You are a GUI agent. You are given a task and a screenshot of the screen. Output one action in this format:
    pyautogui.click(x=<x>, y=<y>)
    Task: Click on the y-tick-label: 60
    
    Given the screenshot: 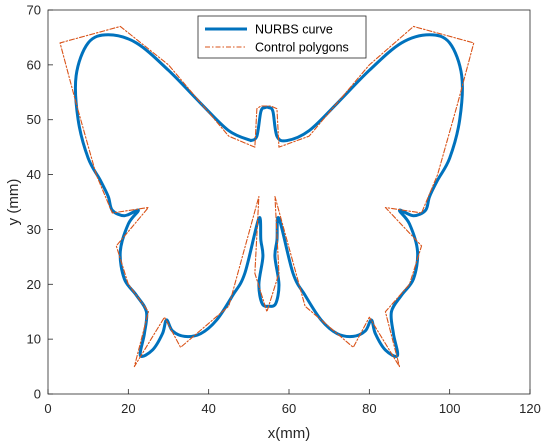 What is the action you would take?
    pyautogui.click(x=34, y=64)
    